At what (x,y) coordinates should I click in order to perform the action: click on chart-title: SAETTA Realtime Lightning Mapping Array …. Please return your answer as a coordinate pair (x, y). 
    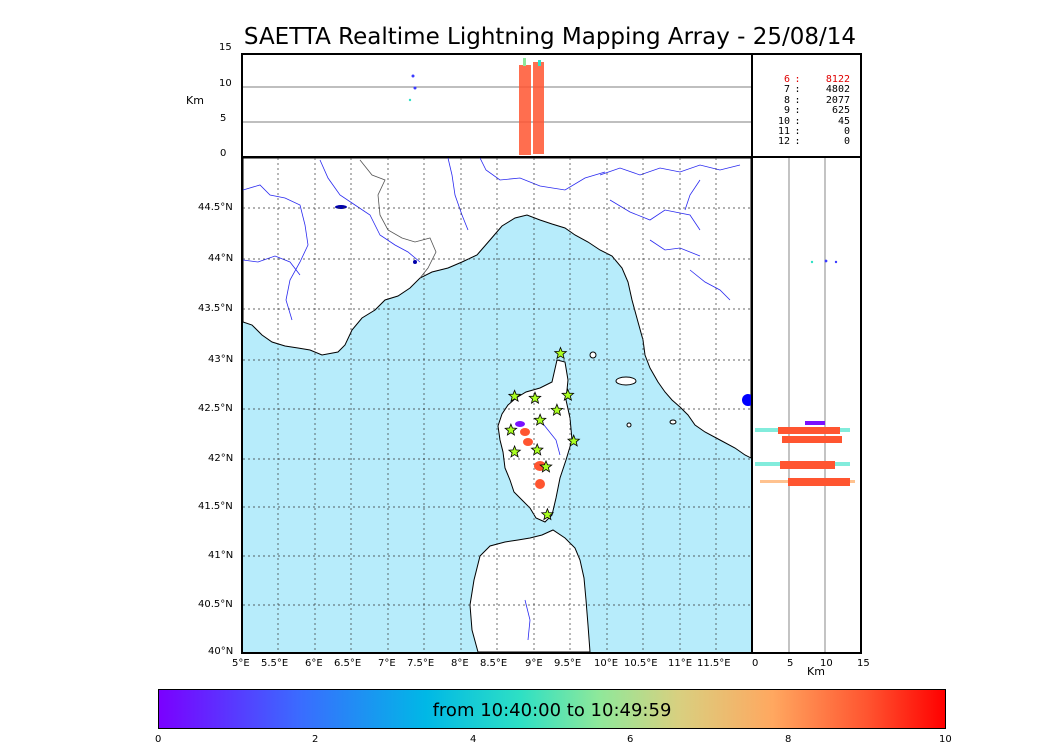
    Looking at the image, I should click on (550, 37).